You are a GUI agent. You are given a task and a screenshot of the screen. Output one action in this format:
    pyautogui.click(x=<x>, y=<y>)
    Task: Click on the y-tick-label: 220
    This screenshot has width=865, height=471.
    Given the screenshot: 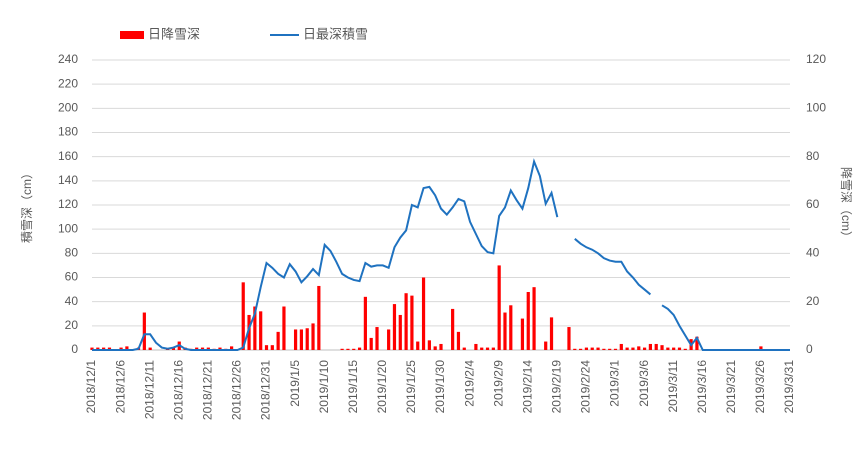 What is the action you would take?
    pyautogui.click(x=68, y=83)
    